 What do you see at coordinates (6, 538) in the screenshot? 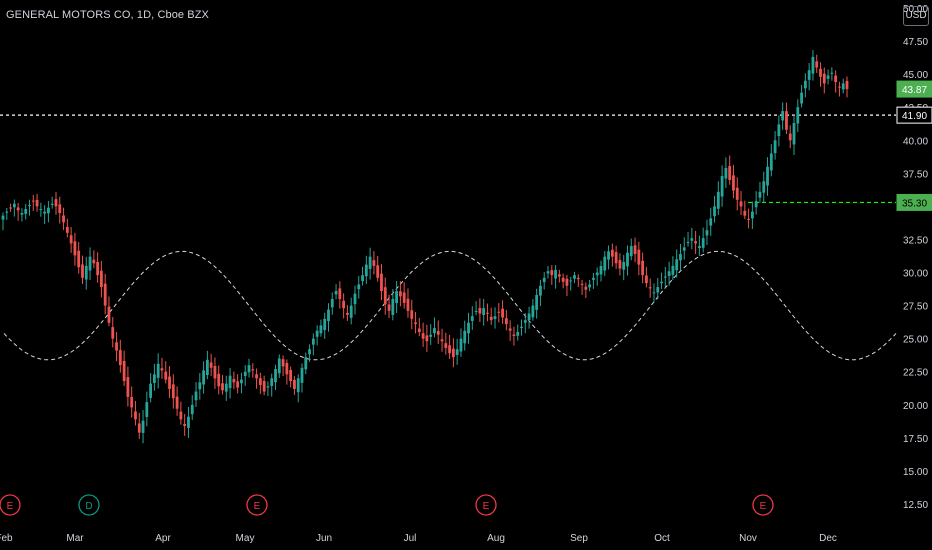
I see `month-label: Feb` at bounding box center [6, 538].